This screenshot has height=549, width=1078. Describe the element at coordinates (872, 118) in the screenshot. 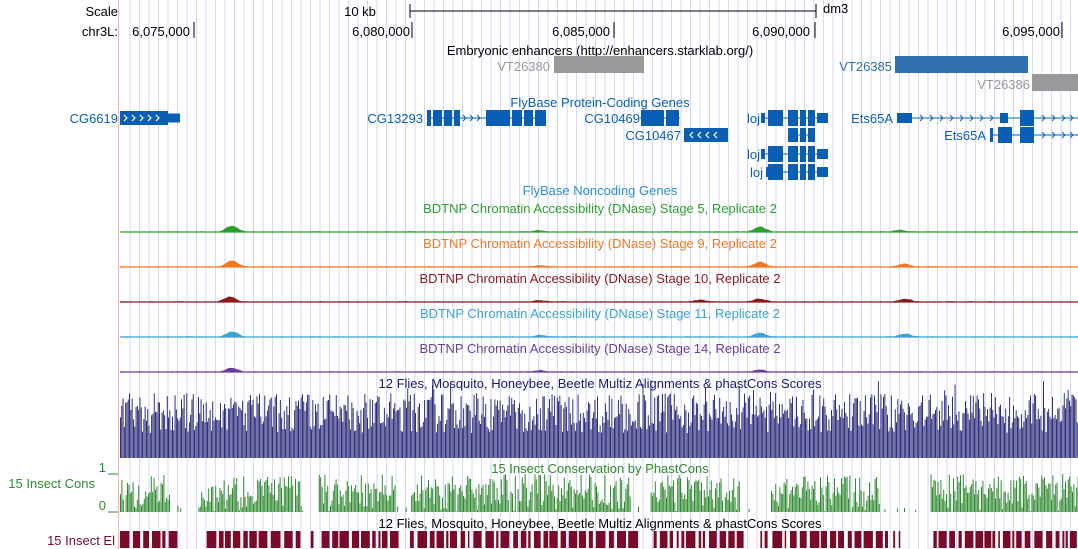

I see `gene-label-ets65a-1: Ets65A` at that location.